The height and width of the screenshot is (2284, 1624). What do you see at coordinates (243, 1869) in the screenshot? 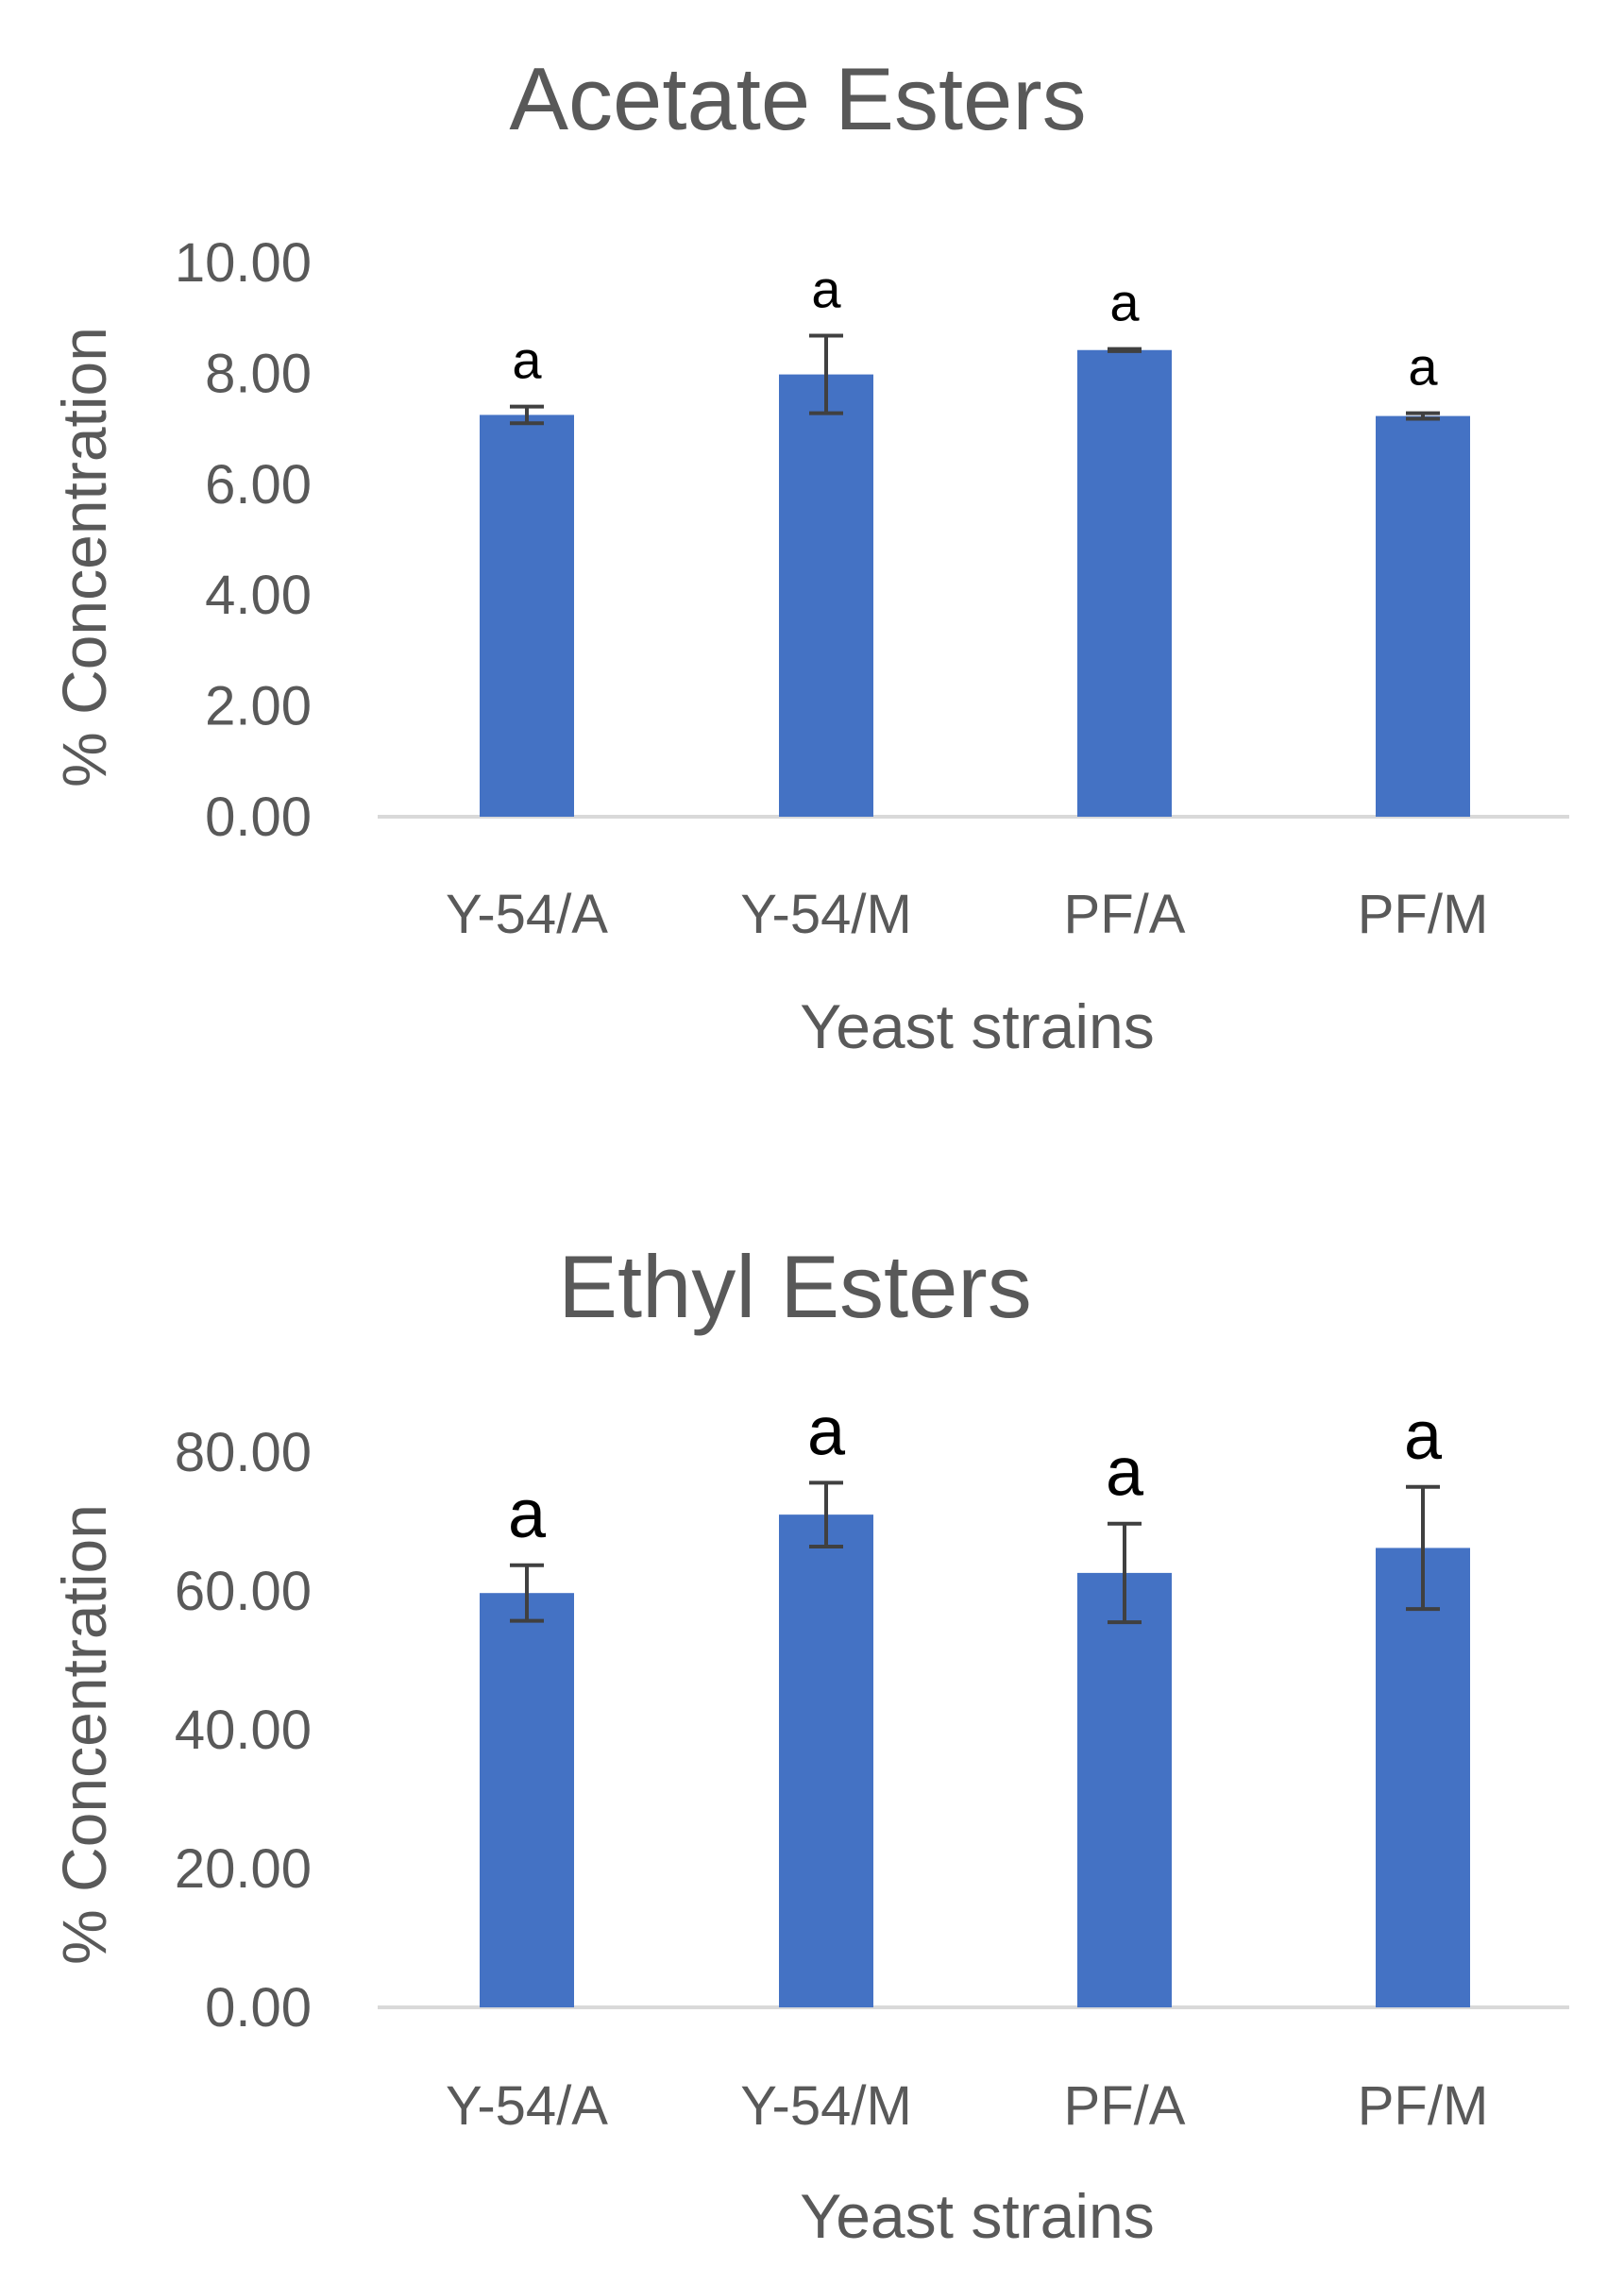
I see `y-tick-label: 20.00` at bounding box center [243, 1869].